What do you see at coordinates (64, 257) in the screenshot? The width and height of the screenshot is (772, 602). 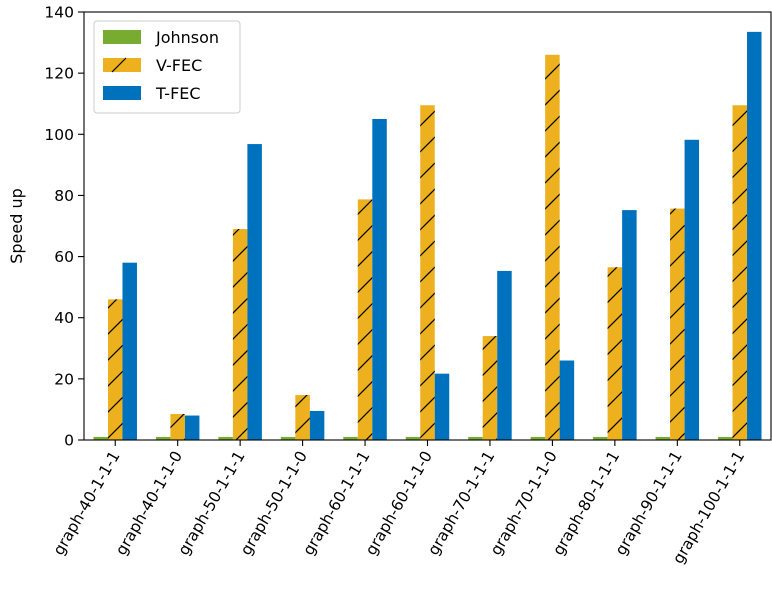 I see `y-tick-label: 60` at bounding box center [64, 257].